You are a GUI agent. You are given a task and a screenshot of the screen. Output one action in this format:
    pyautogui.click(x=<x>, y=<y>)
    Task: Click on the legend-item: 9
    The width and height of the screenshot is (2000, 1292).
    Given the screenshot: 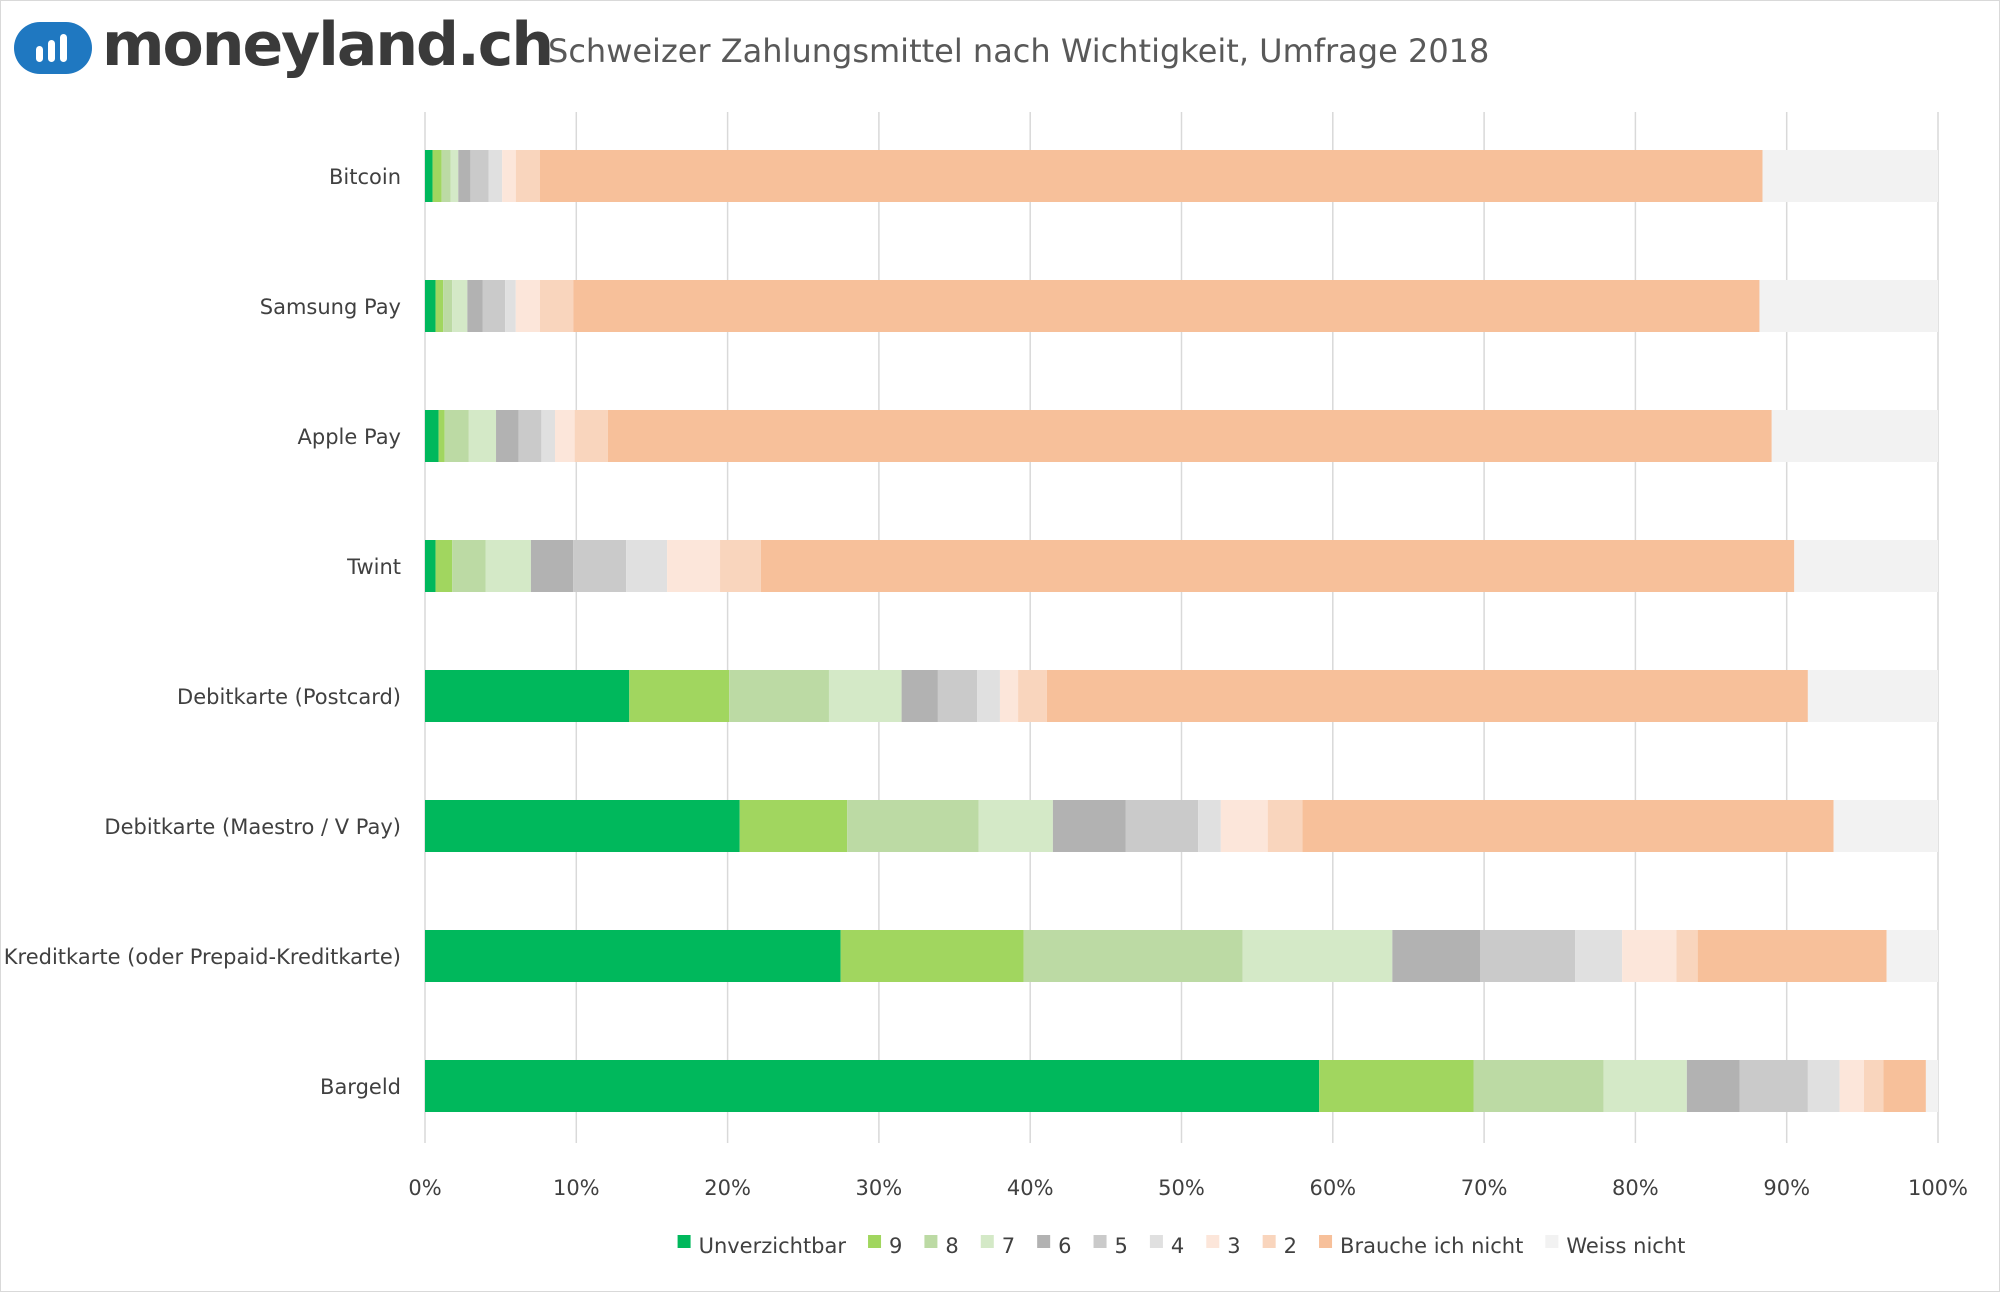 What is the action you would take?
    pyautogui.click(x=885, y=1246)
    